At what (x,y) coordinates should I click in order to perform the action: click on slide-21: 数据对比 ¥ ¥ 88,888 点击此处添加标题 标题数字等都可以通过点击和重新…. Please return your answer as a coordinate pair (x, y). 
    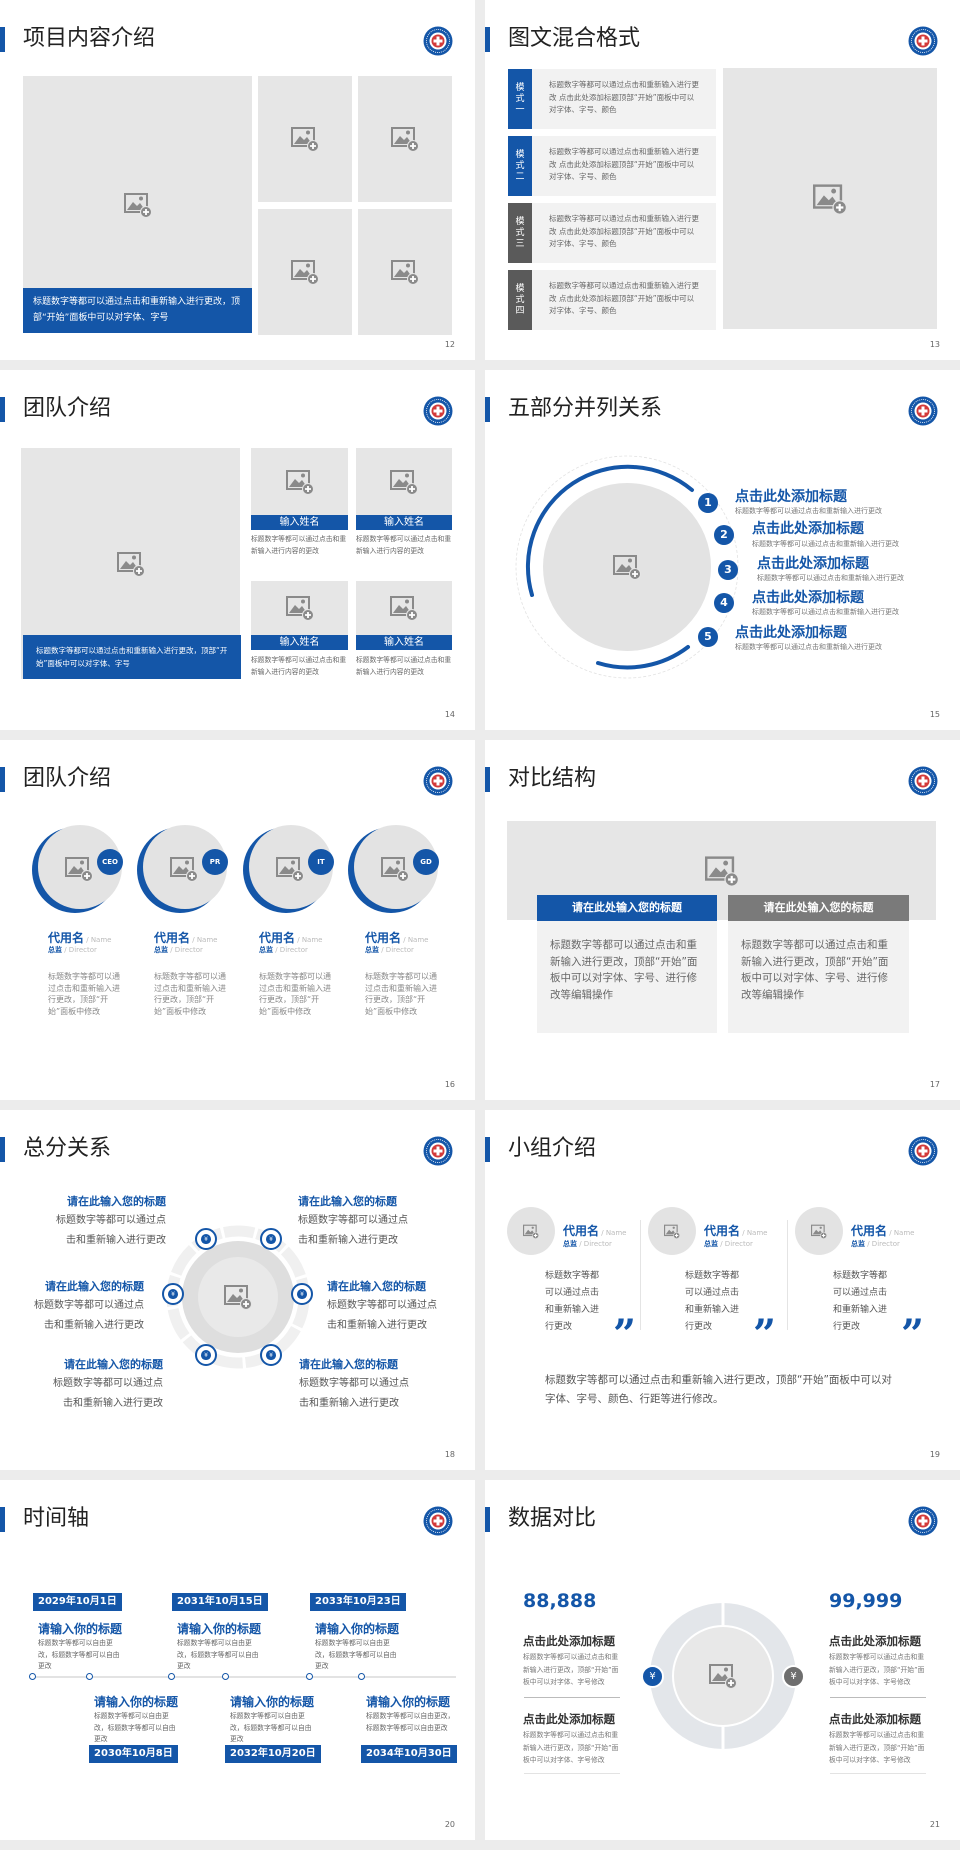
    Looking at the image, I should click on (722, 1660).